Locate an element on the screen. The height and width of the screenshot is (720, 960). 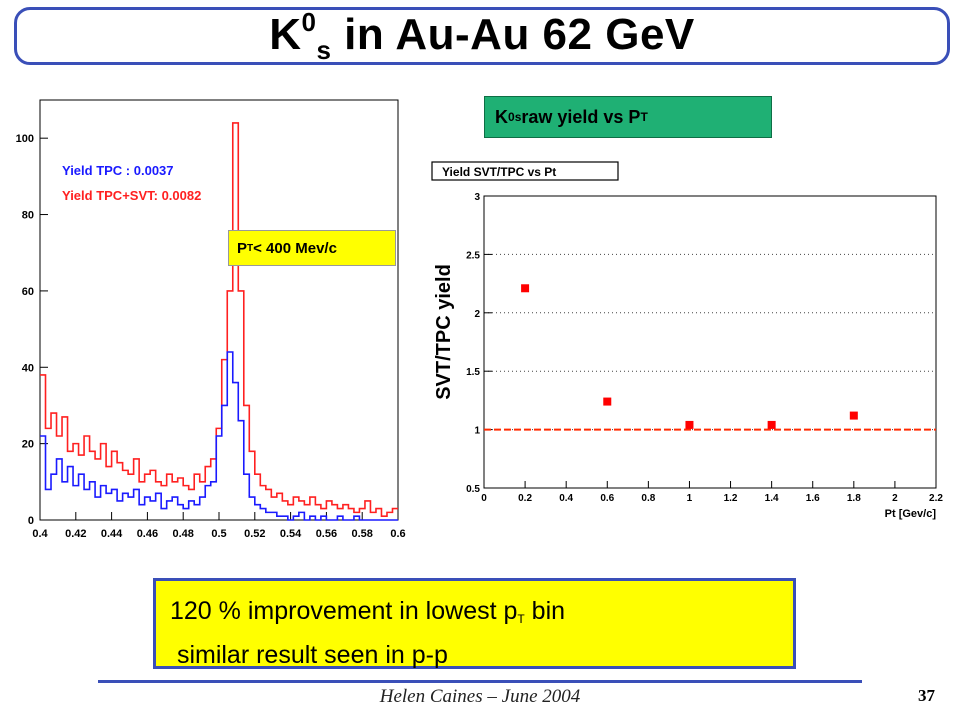
x-tick-label: 0.8 is located at coordinates (648, 498).